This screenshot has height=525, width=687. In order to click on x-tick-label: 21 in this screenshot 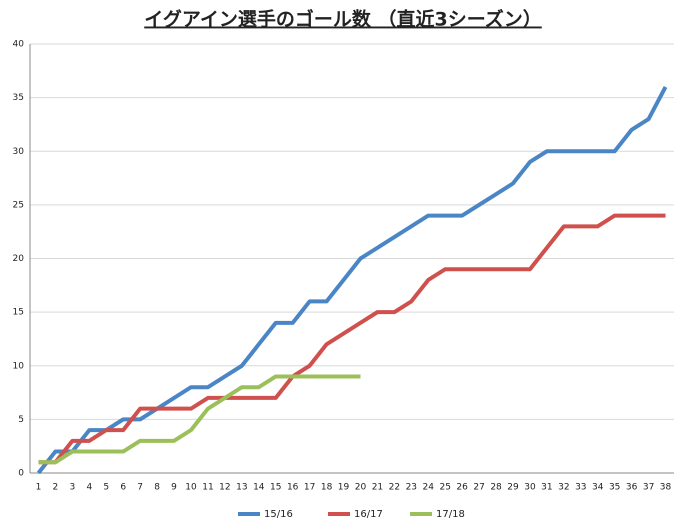, I will do `click(377, 488)`.